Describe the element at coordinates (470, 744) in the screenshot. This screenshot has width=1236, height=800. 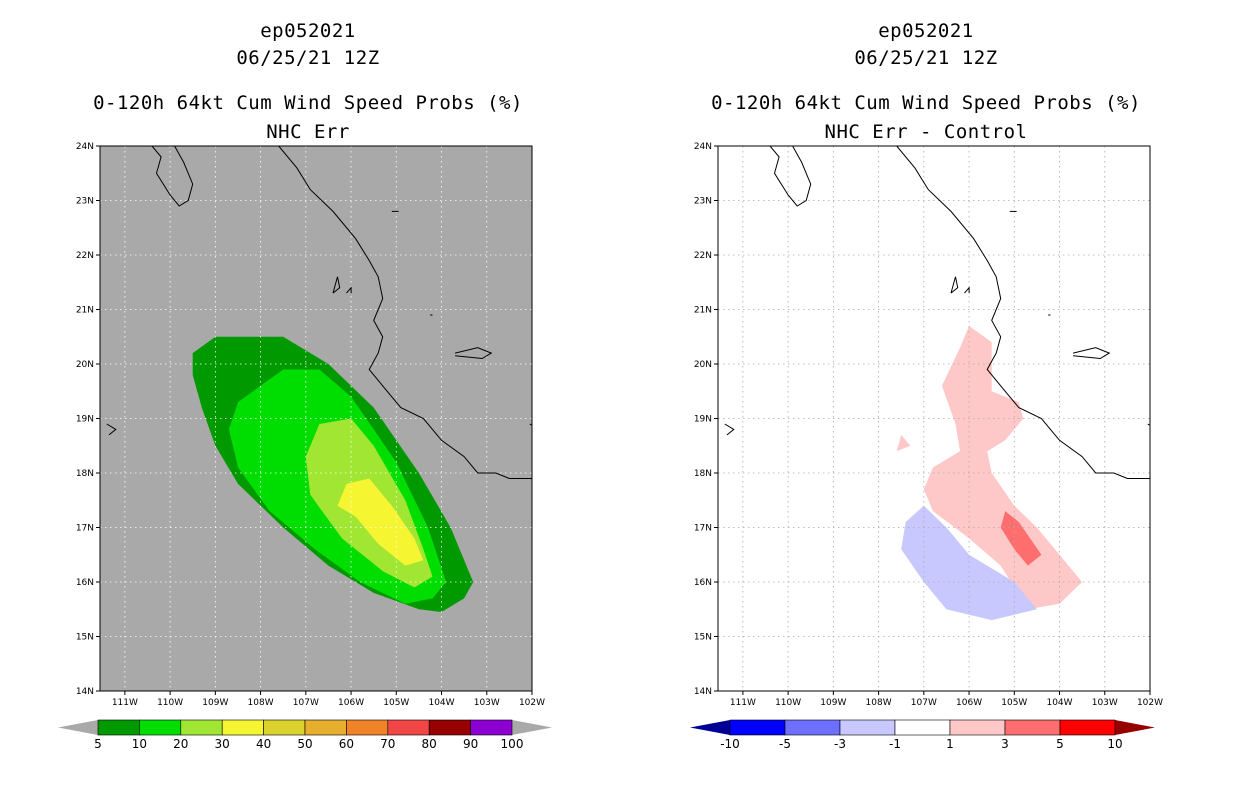
I see `panel1-colorbar-label: 90` at that location.